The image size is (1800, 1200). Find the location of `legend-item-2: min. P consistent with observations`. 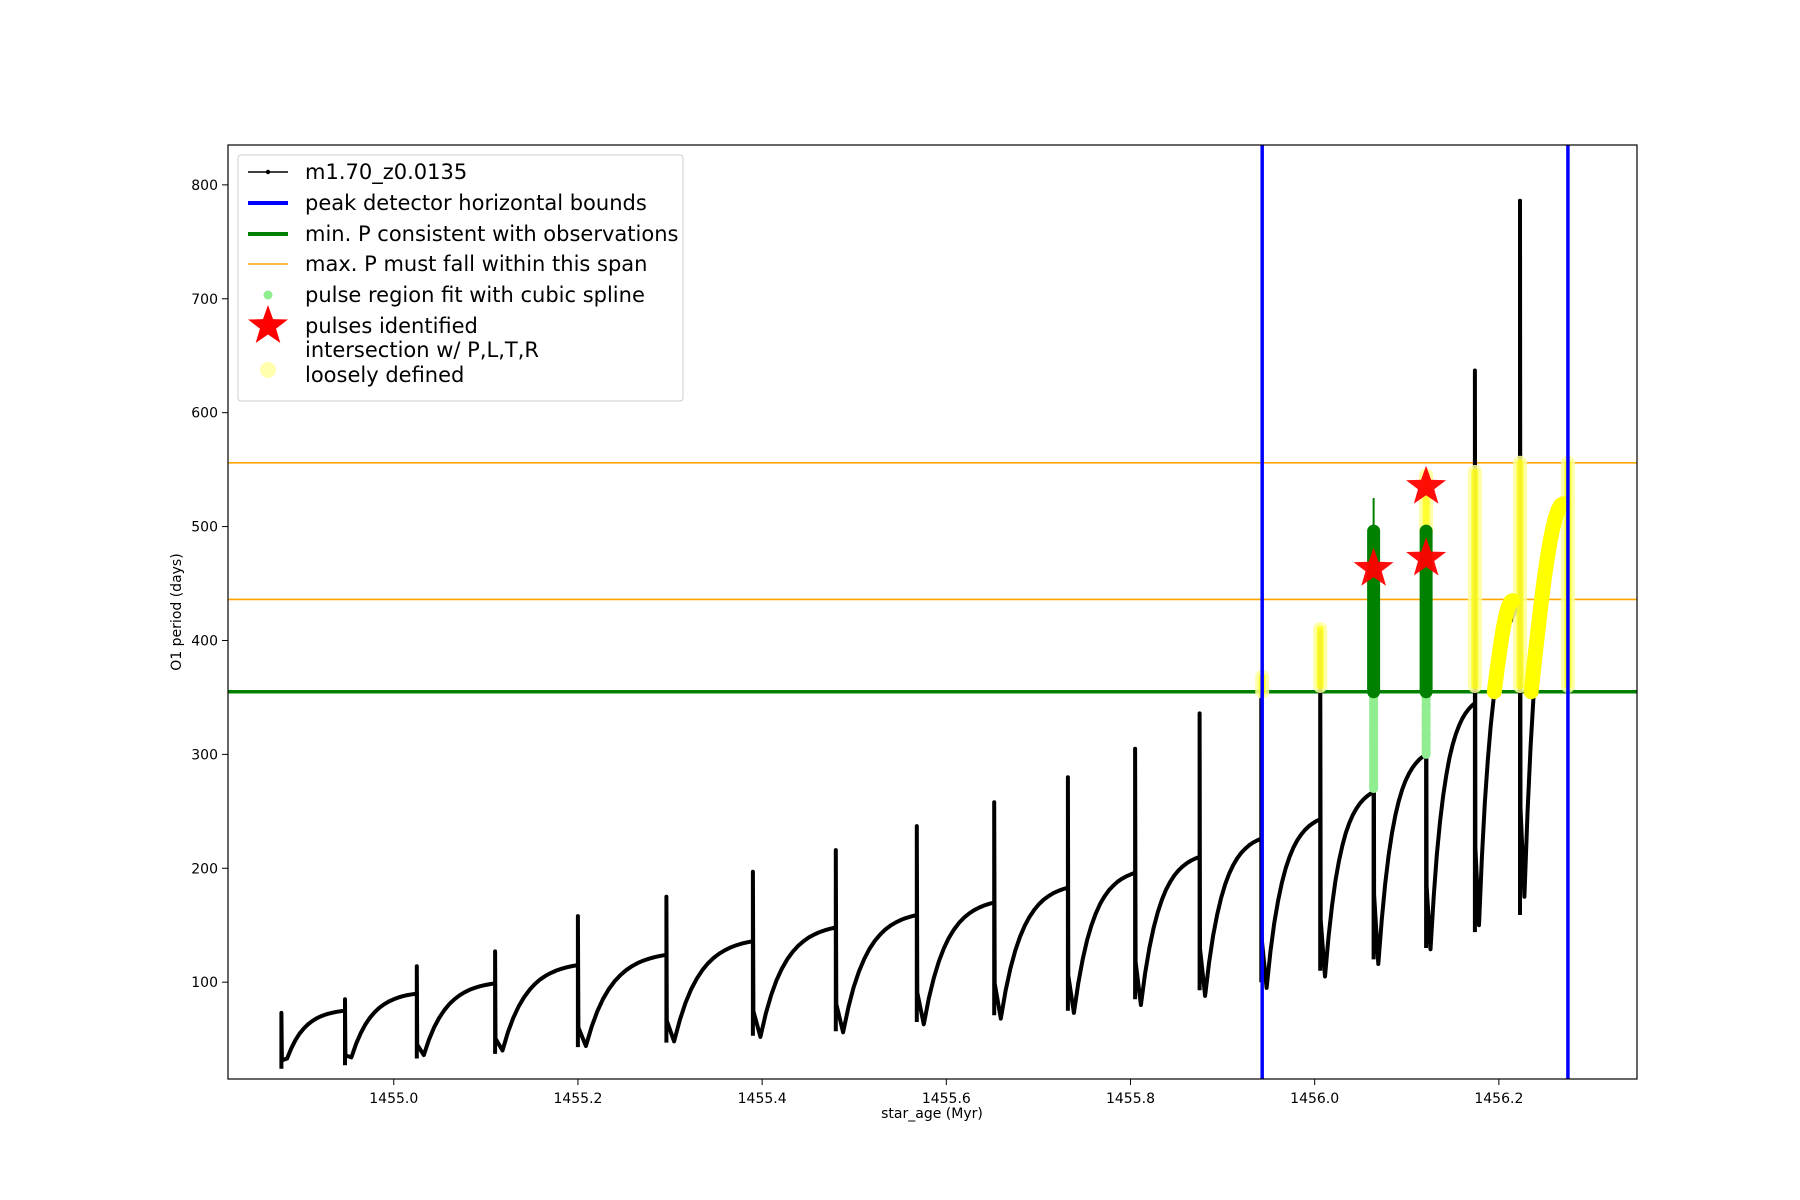

legend-item-2: min. P consistent with observations is located at coordinates (463, 234).